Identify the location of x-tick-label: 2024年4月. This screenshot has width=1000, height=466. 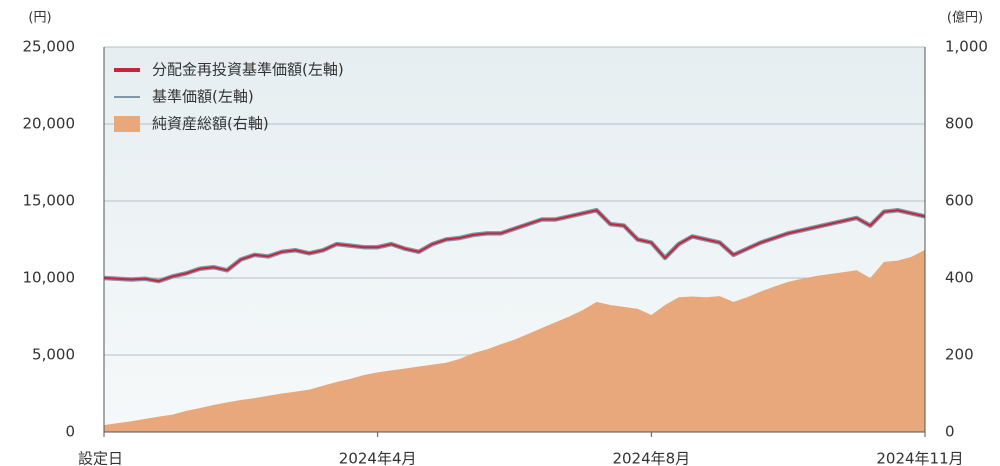
(378, 458).